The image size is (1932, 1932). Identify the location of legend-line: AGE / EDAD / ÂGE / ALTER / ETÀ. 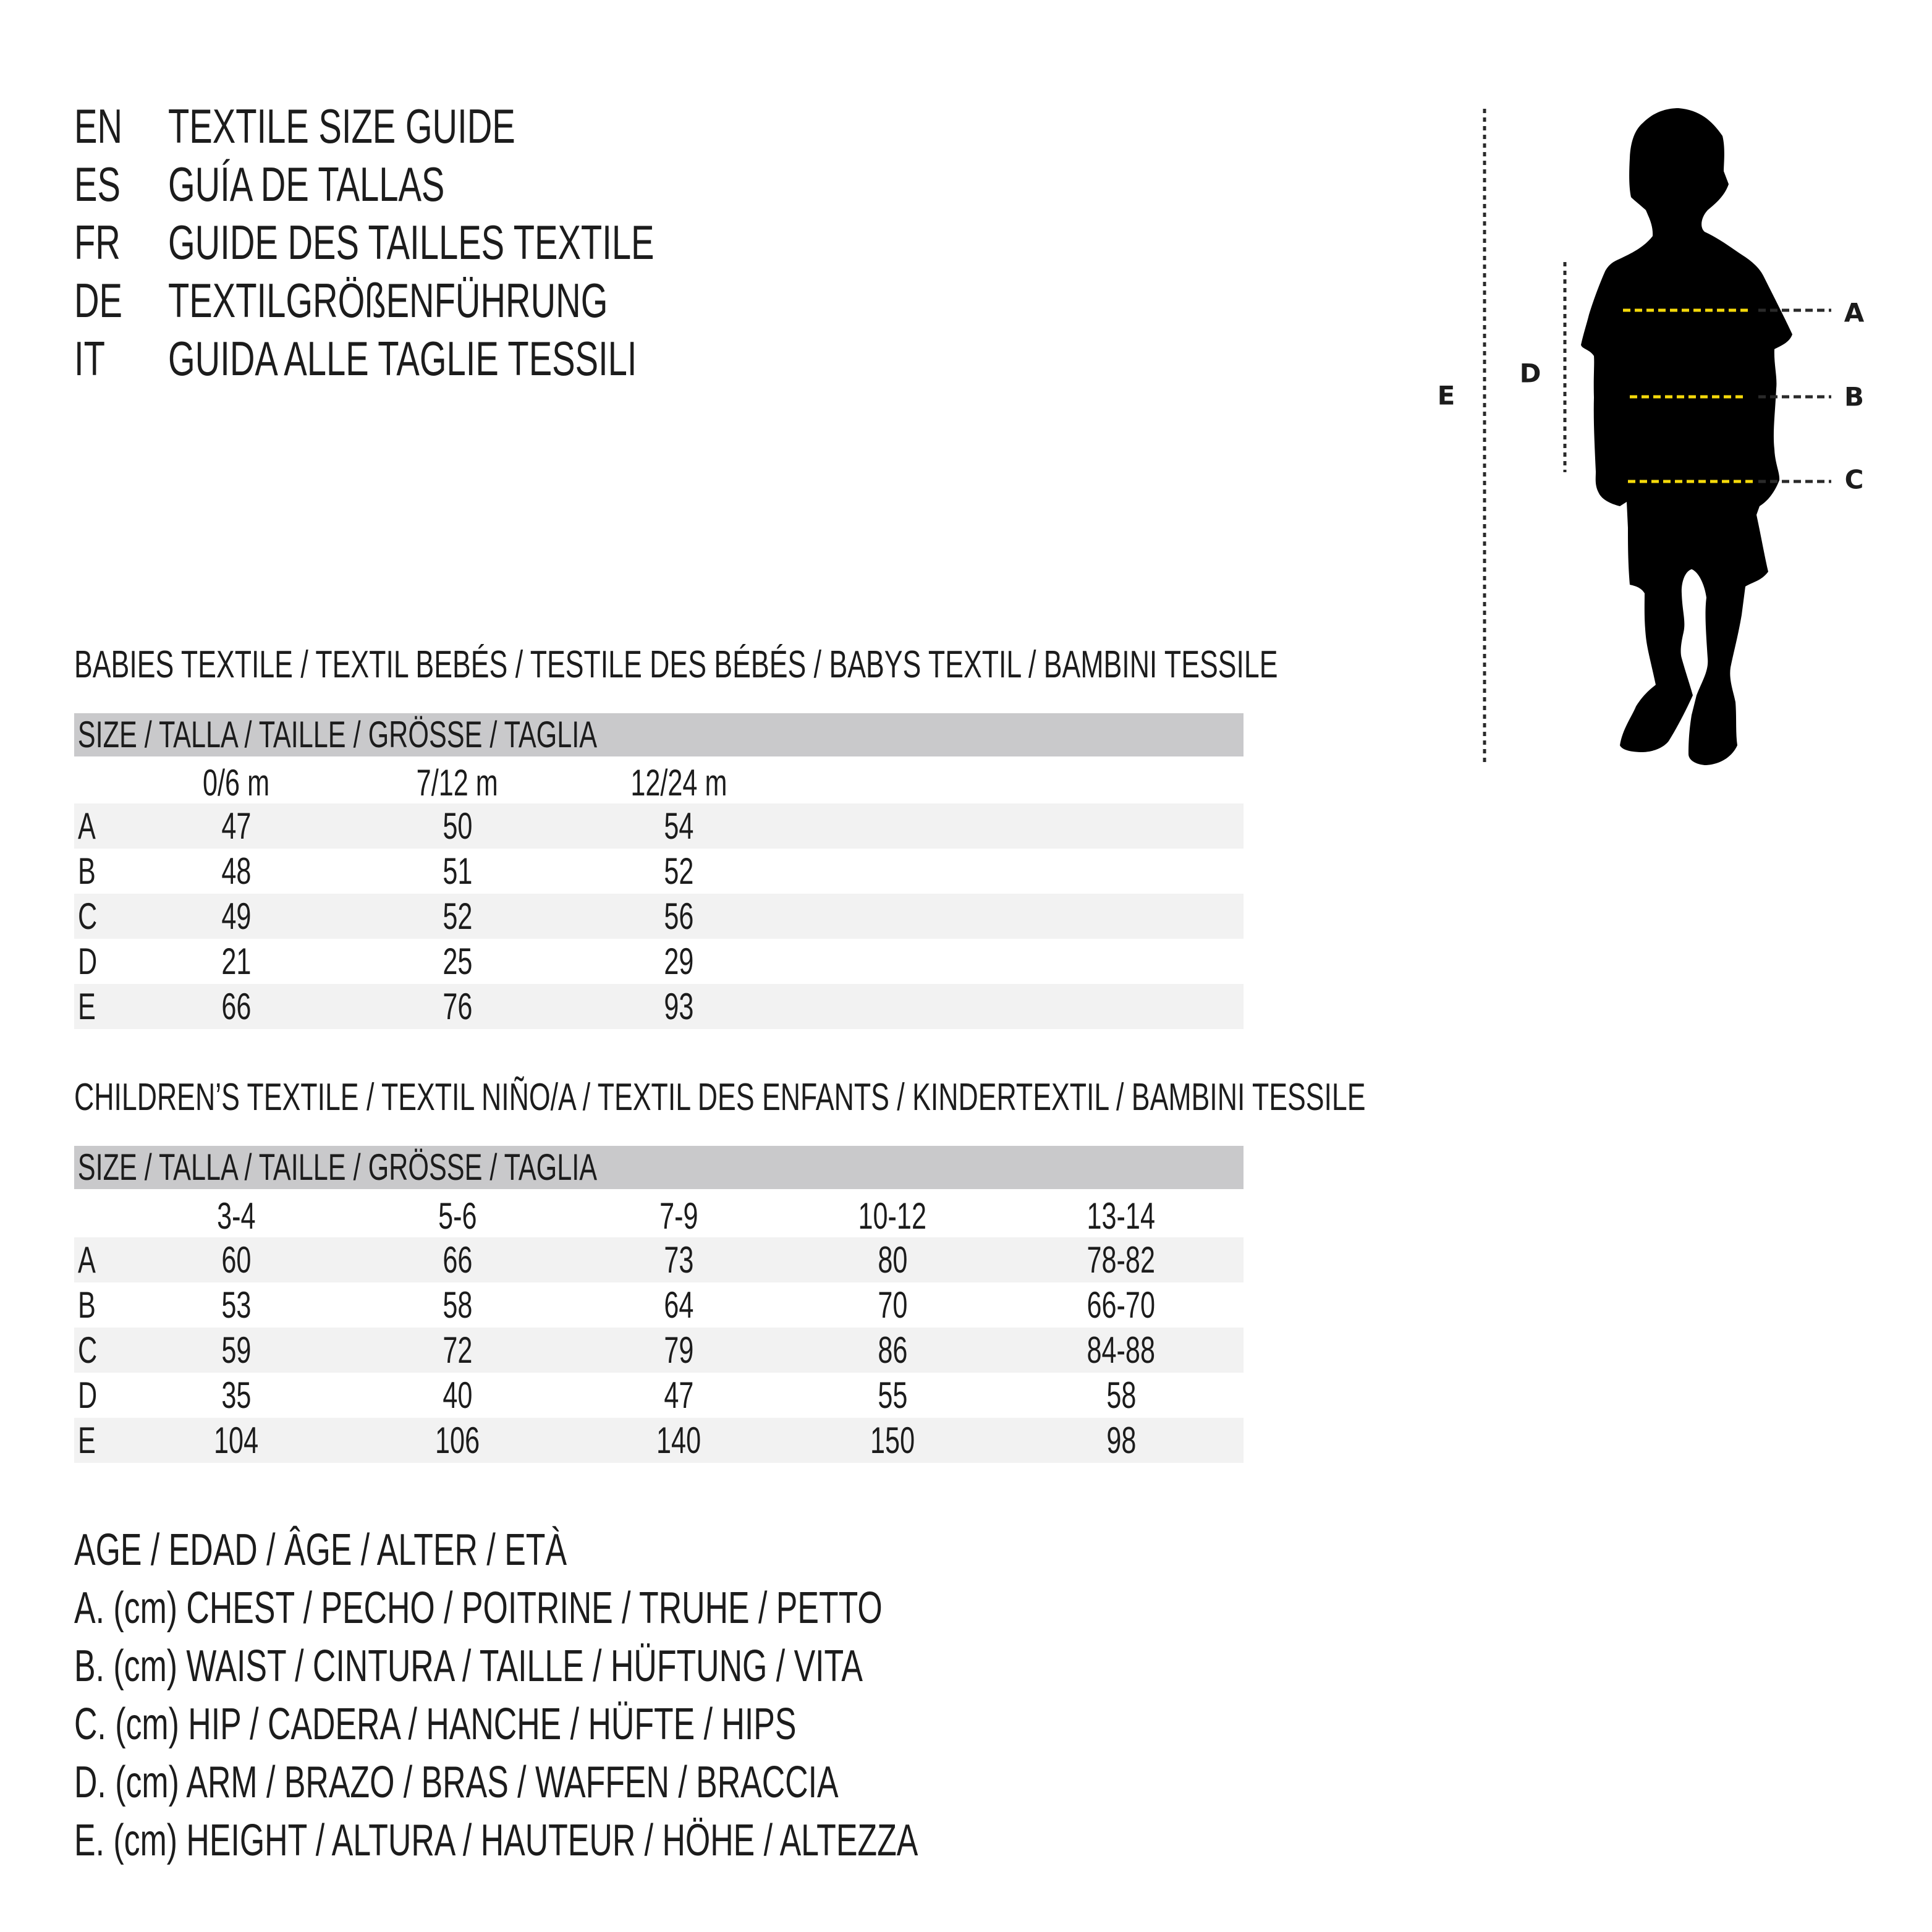
(416, 1550).